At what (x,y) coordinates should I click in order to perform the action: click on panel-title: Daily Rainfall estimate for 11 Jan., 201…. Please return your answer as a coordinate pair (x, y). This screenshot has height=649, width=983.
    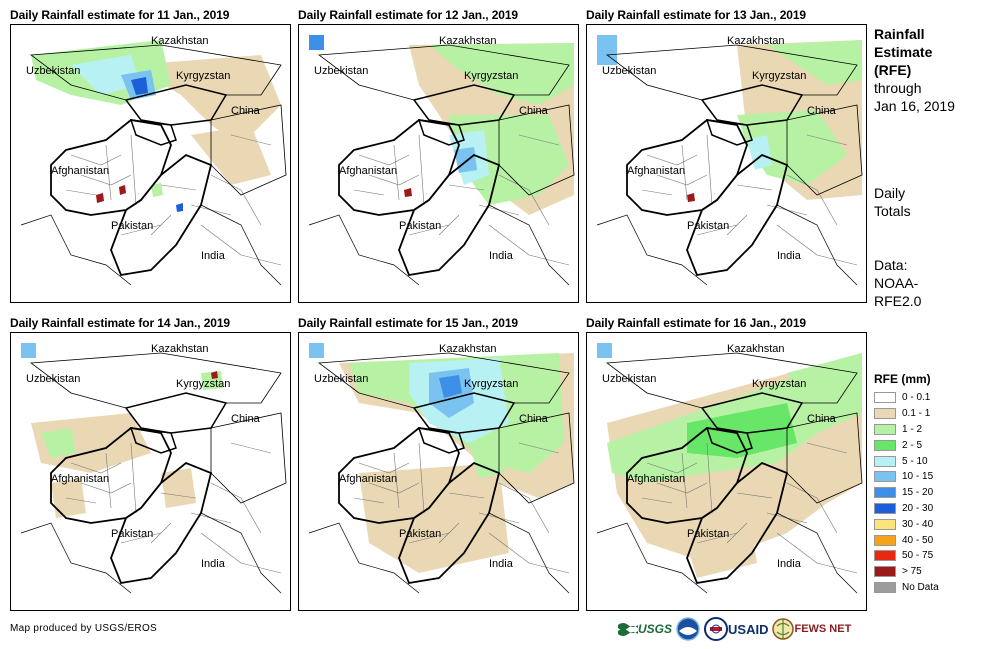
    Looking at the image, I should click on (120, 15).